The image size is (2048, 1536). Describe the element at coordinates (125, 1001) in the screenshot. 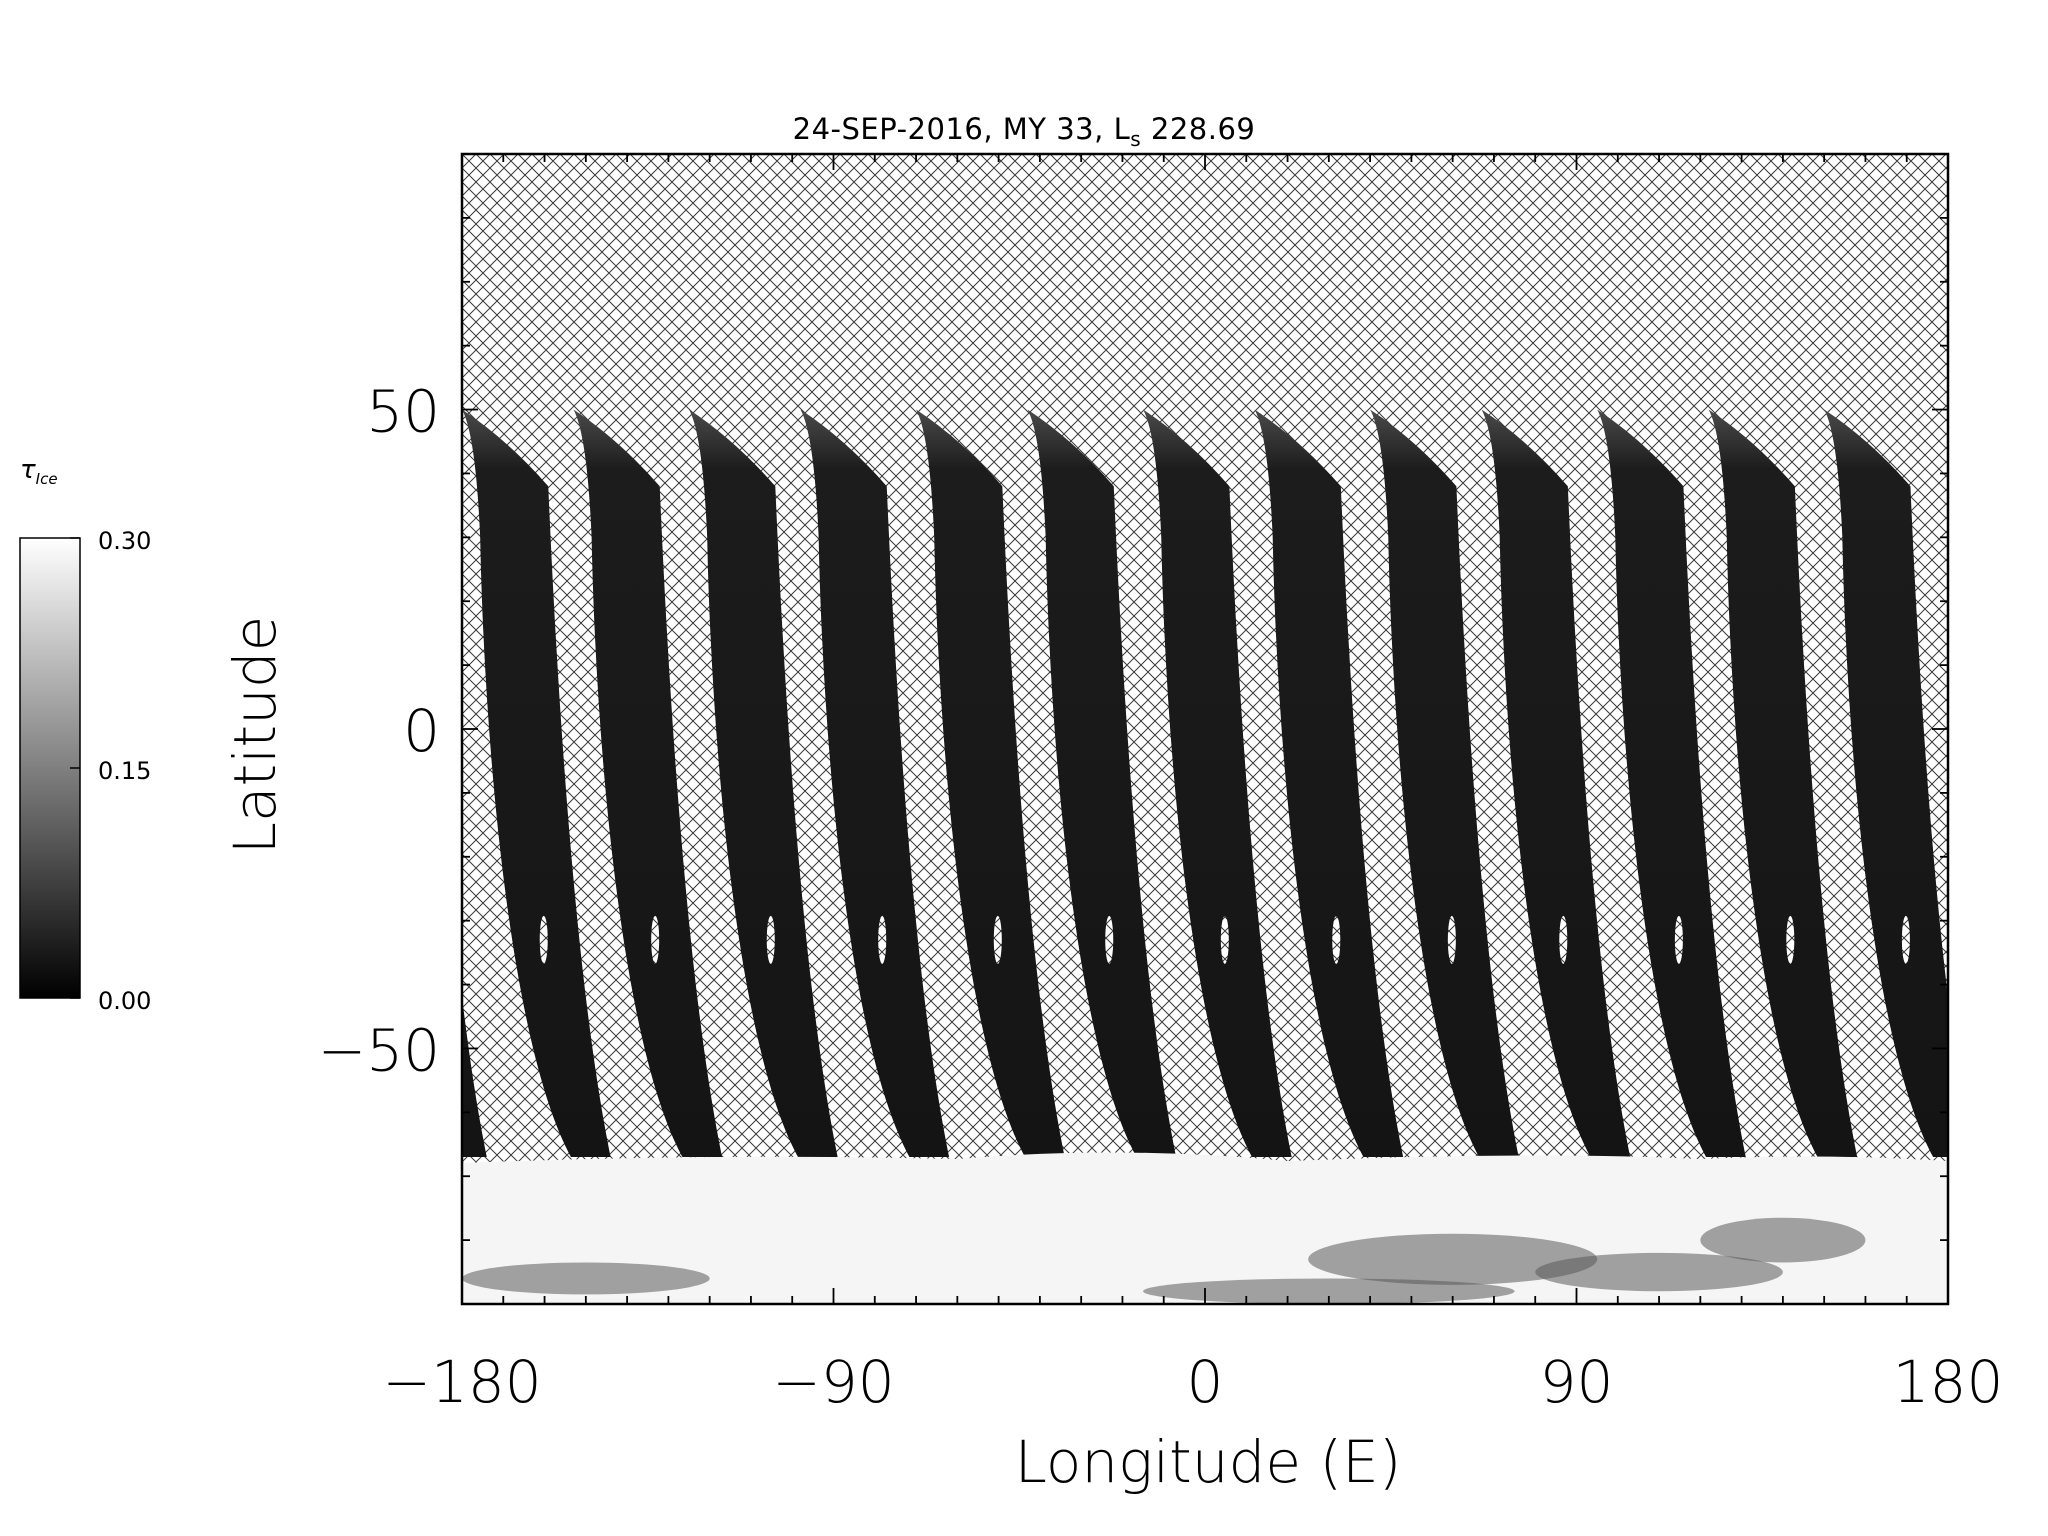

I see `colorbar-tick-label-min: 0.00` at that location.